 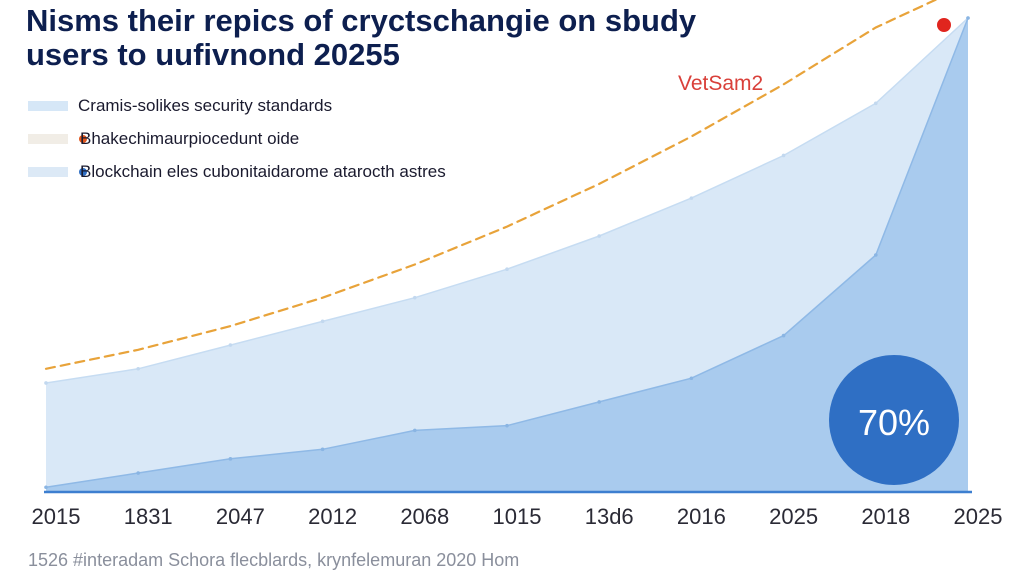 What do you see at coordinates (701, 516) in the screenshot?
I see `x-tick-label-7: 2016` at bounding box center [701, 516].